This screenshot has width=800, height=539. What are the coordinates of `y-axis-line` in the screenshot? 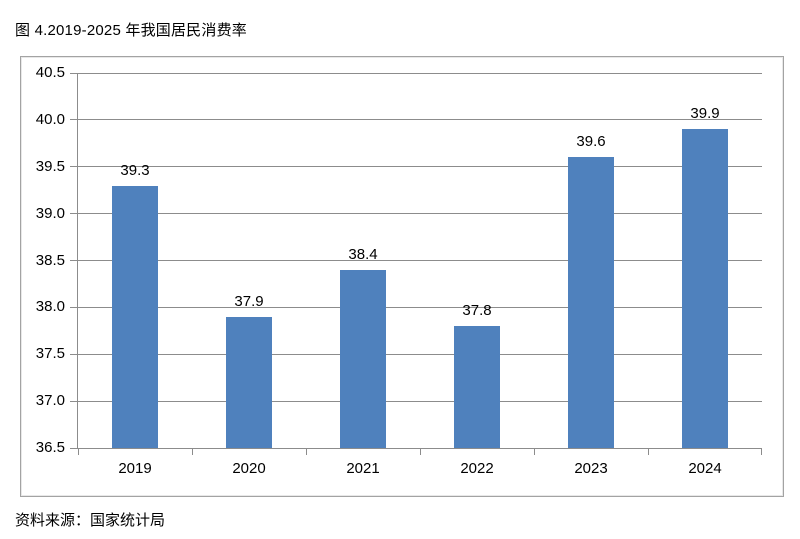 It's located at (77, 260).